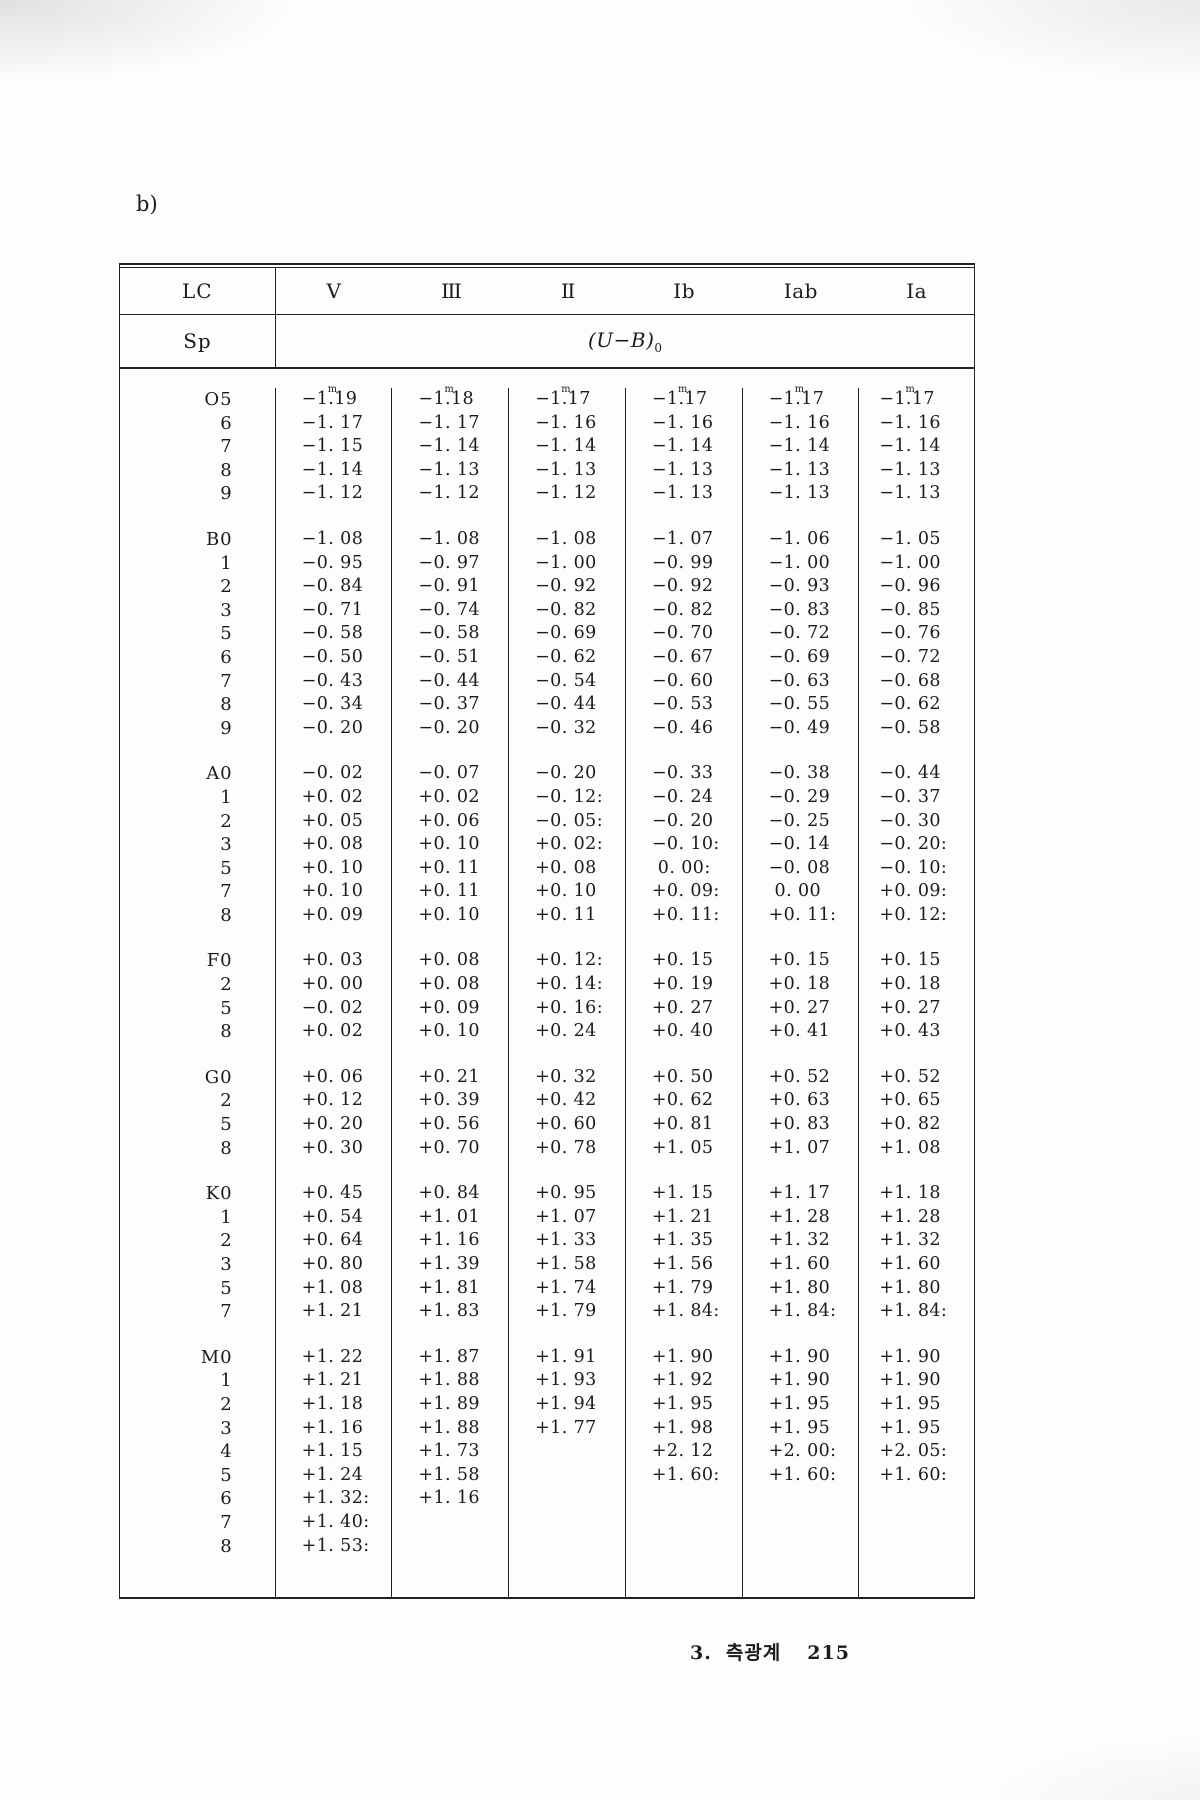 This screenshot has height=1800, width=1200. What do you see at coordinates (216, 1357) in the screenshot?
I see `table-cell: M0` at bounding box center [216, 1357].